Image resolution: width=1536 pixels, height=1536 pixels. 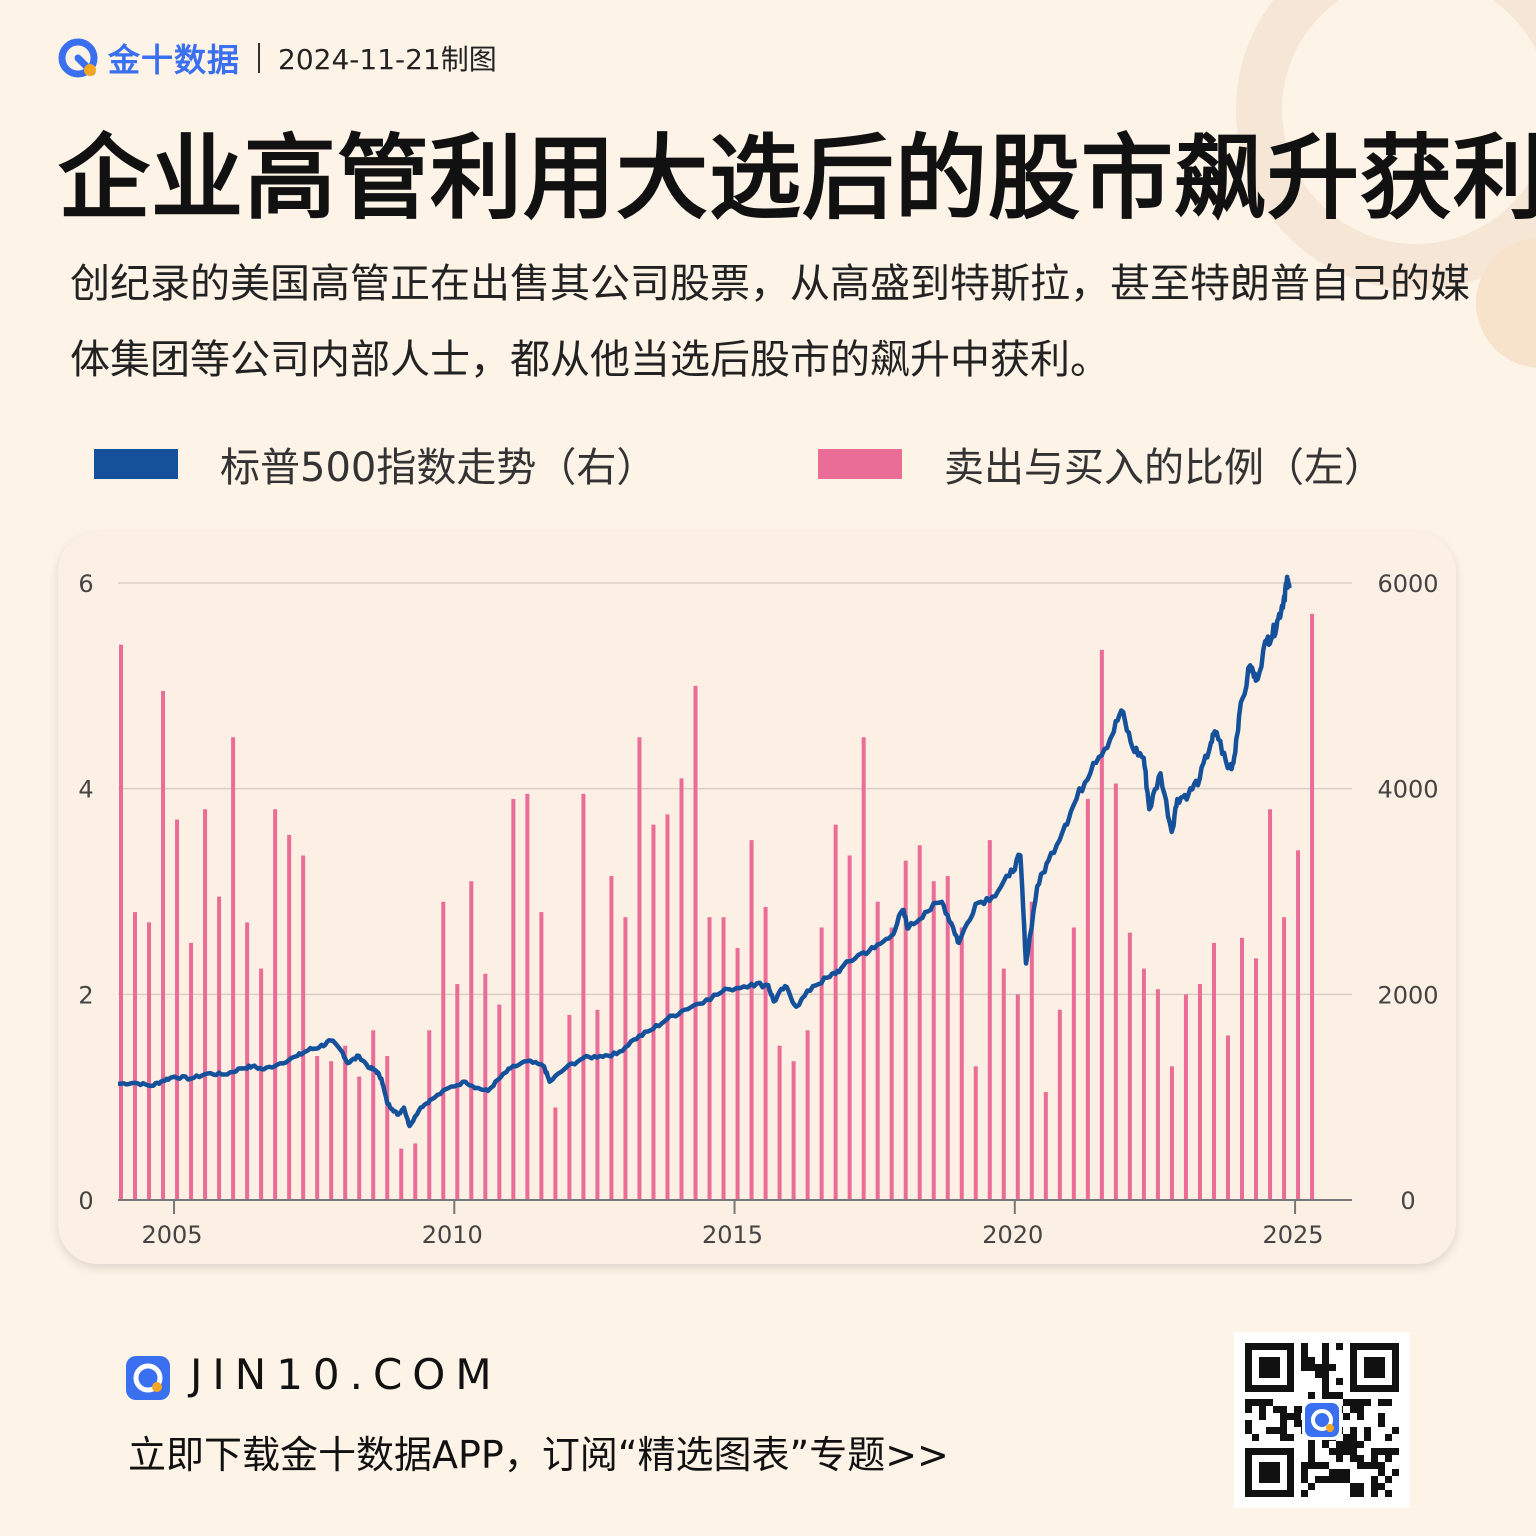 What do you see at coordinates (860, 464) in the screenshot?
I see `legend-swatch-ratio` at bounding box center [860, 464].